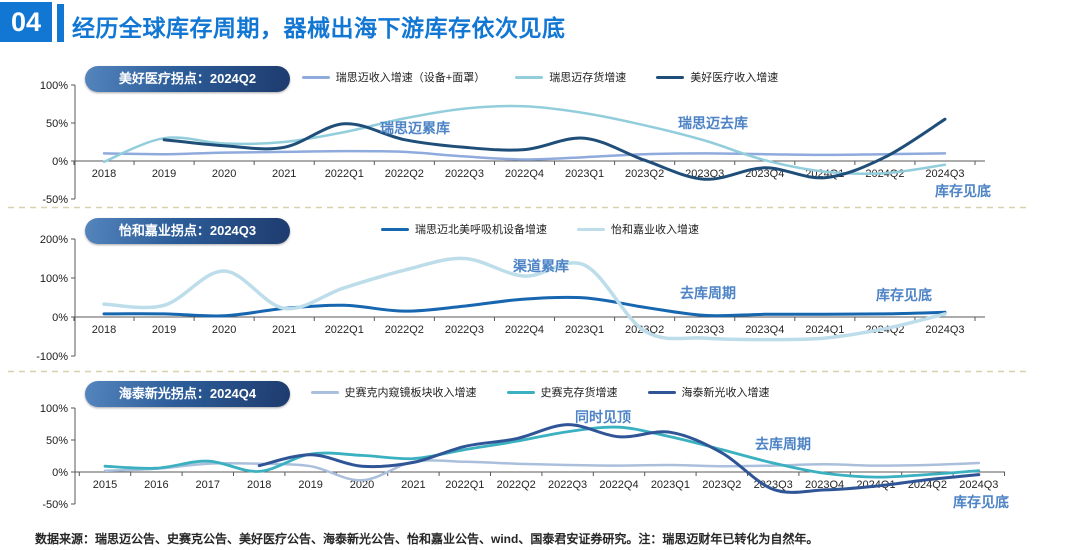 The height and width of the screenshot is (550, 1080). I want to click on legend-item: 怡和嘉业收入增速, so click(638, 229).